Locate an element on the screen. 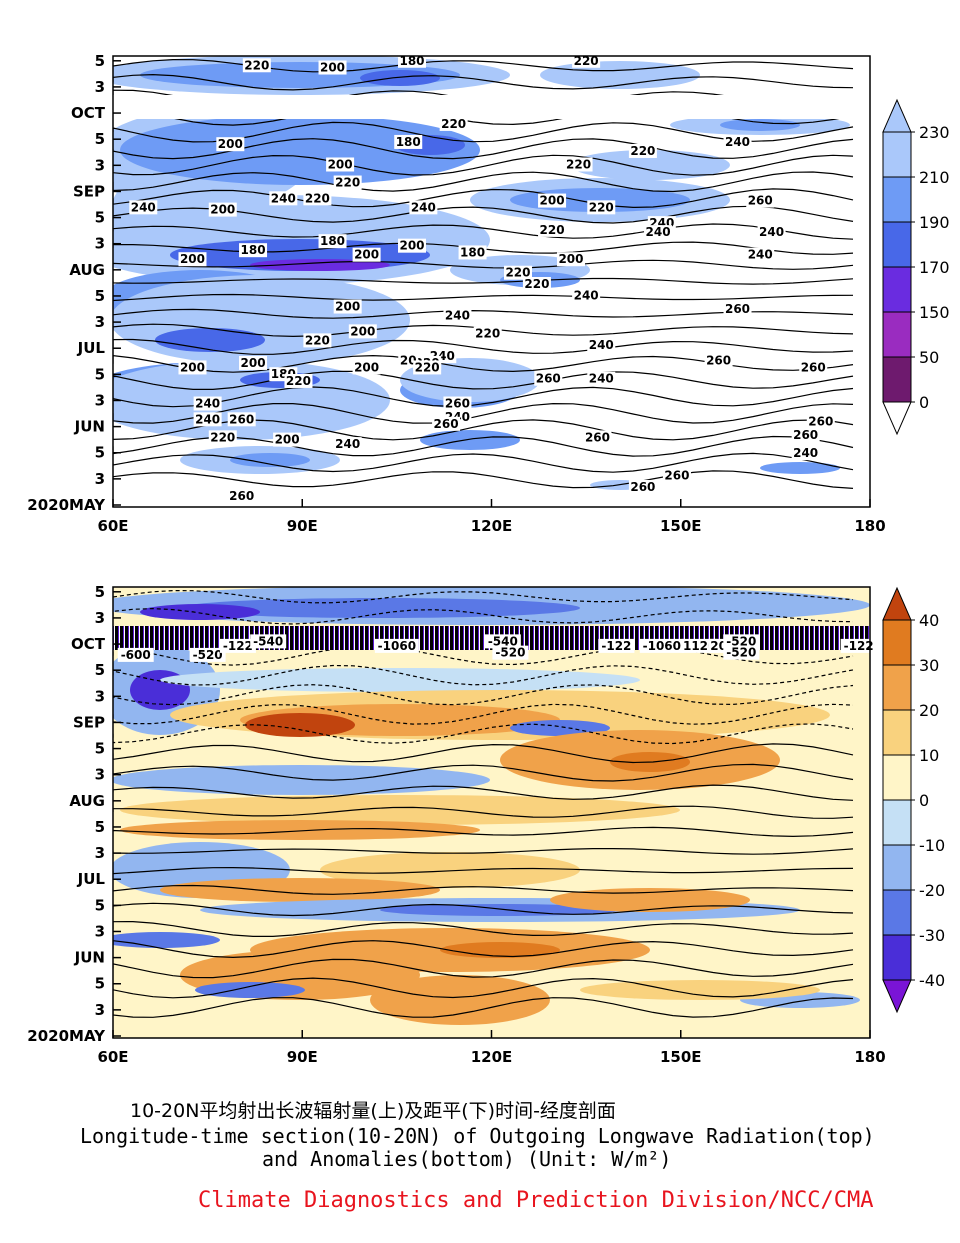  y-tick-label: SEP is located at coordinates (89, 722).